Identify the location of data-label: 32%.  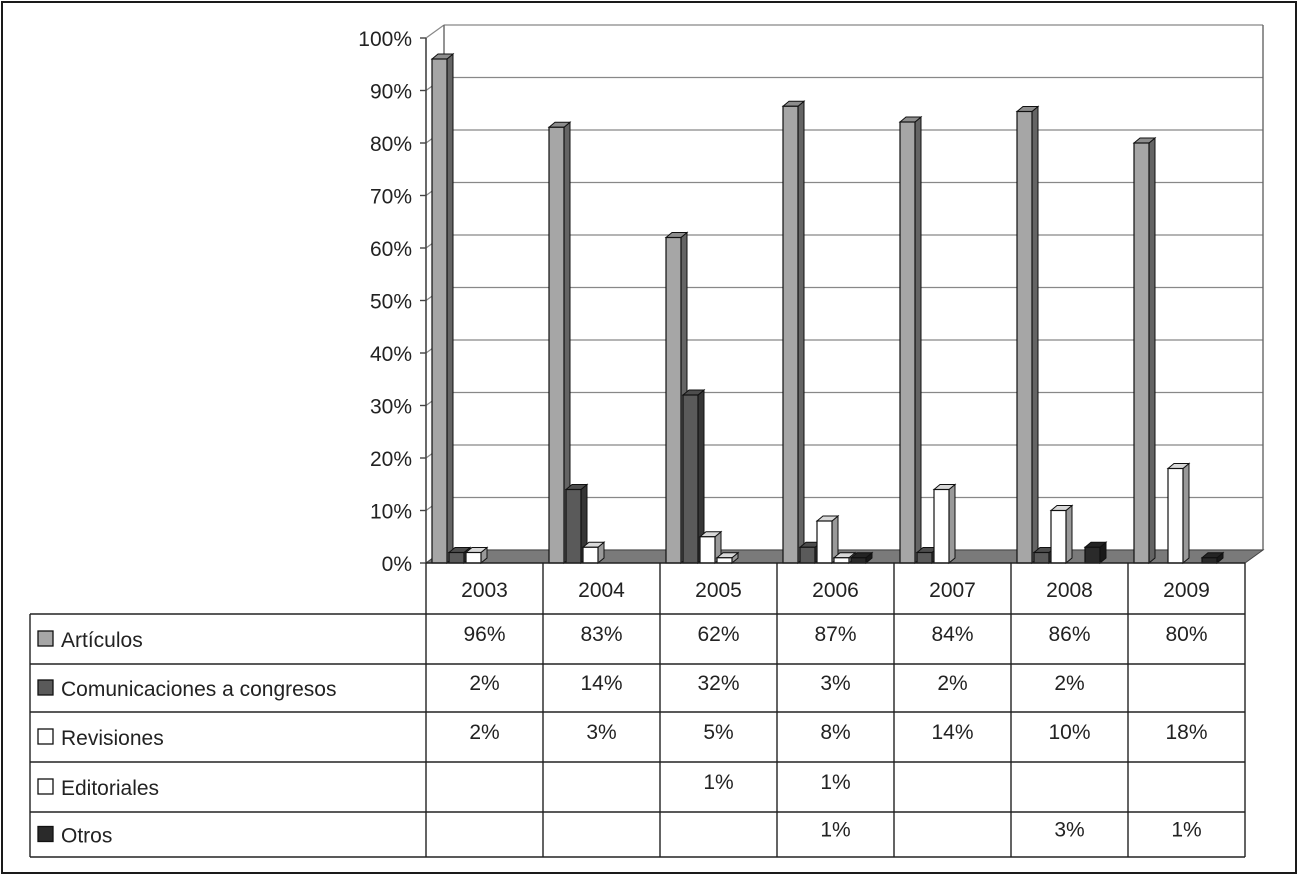
(718, 683).